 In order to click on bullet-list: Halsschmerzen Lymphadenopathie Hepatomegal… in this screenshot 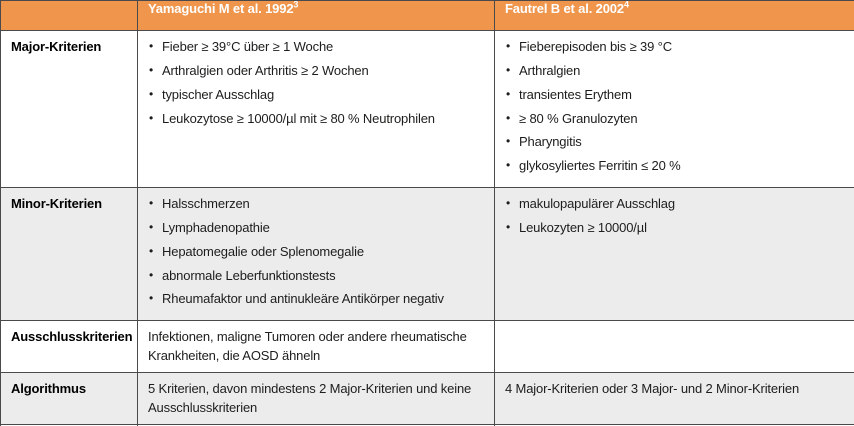, I will do `click(316, 252)`.